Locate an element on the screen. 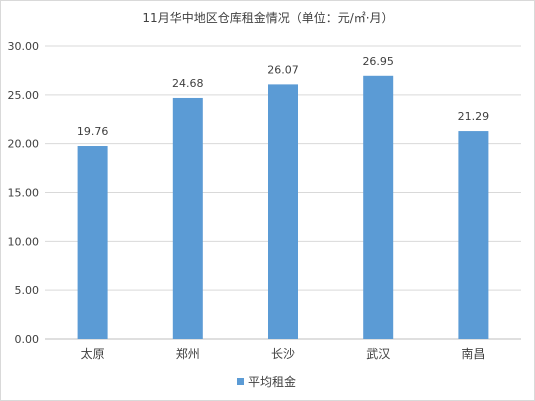 The width and height of the screenshot is (535, 401). y-tick-label: 25.00 is located at coordinates (24, 95).